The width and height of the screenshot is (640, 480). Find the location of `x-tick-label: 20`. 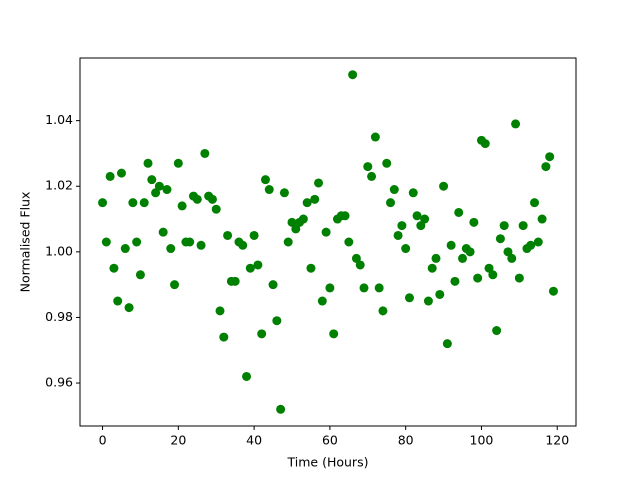

x-tick-label: 20 is located at coordinates (178, 440).